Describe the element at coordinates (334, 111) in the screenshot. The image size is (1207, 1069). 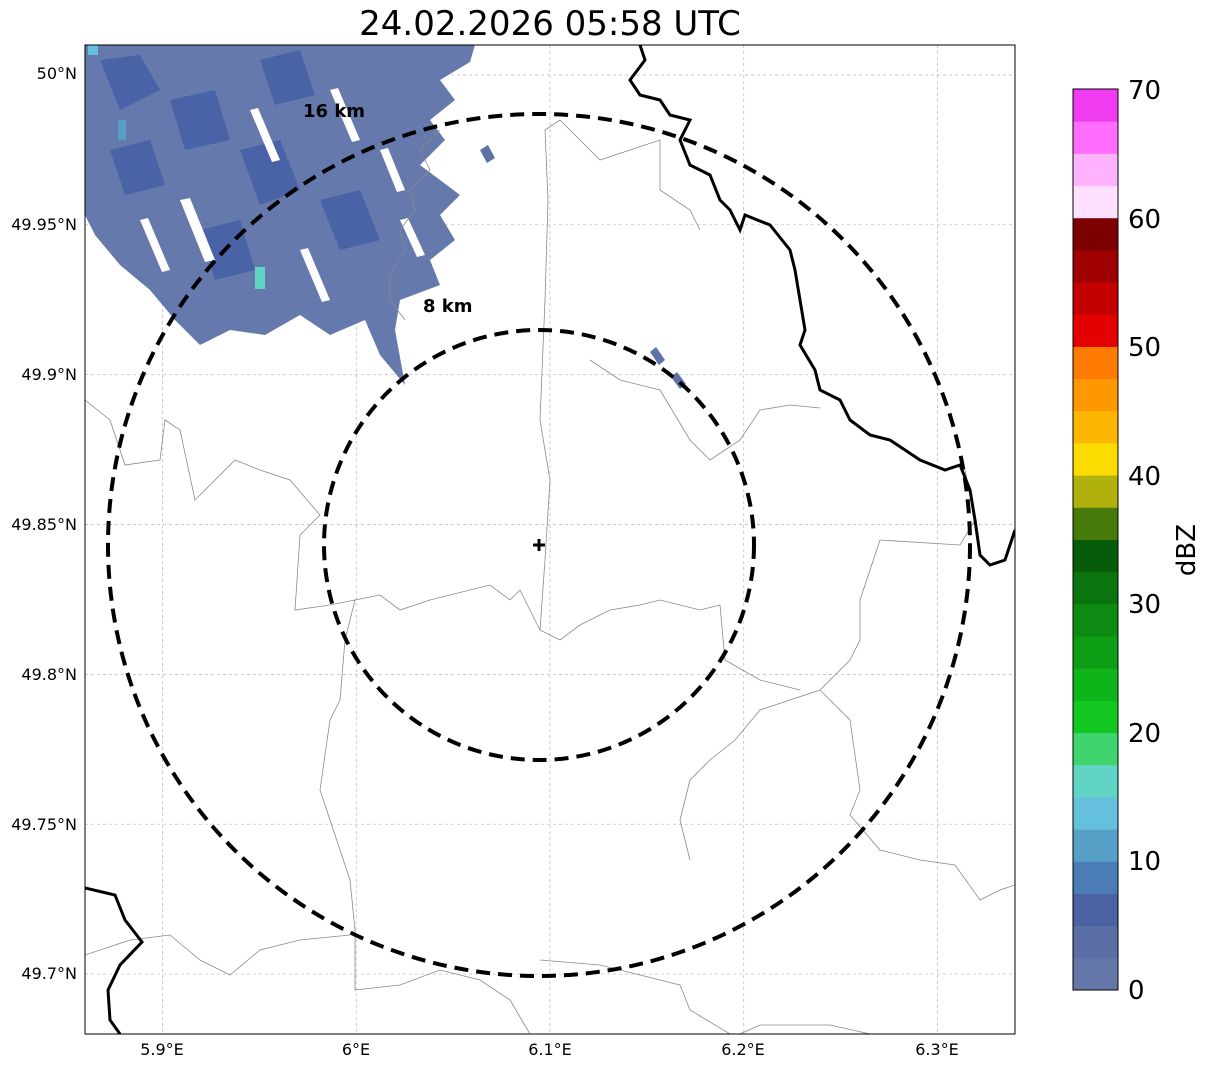
I see `ring-16-km-label: 16 km` at that location.